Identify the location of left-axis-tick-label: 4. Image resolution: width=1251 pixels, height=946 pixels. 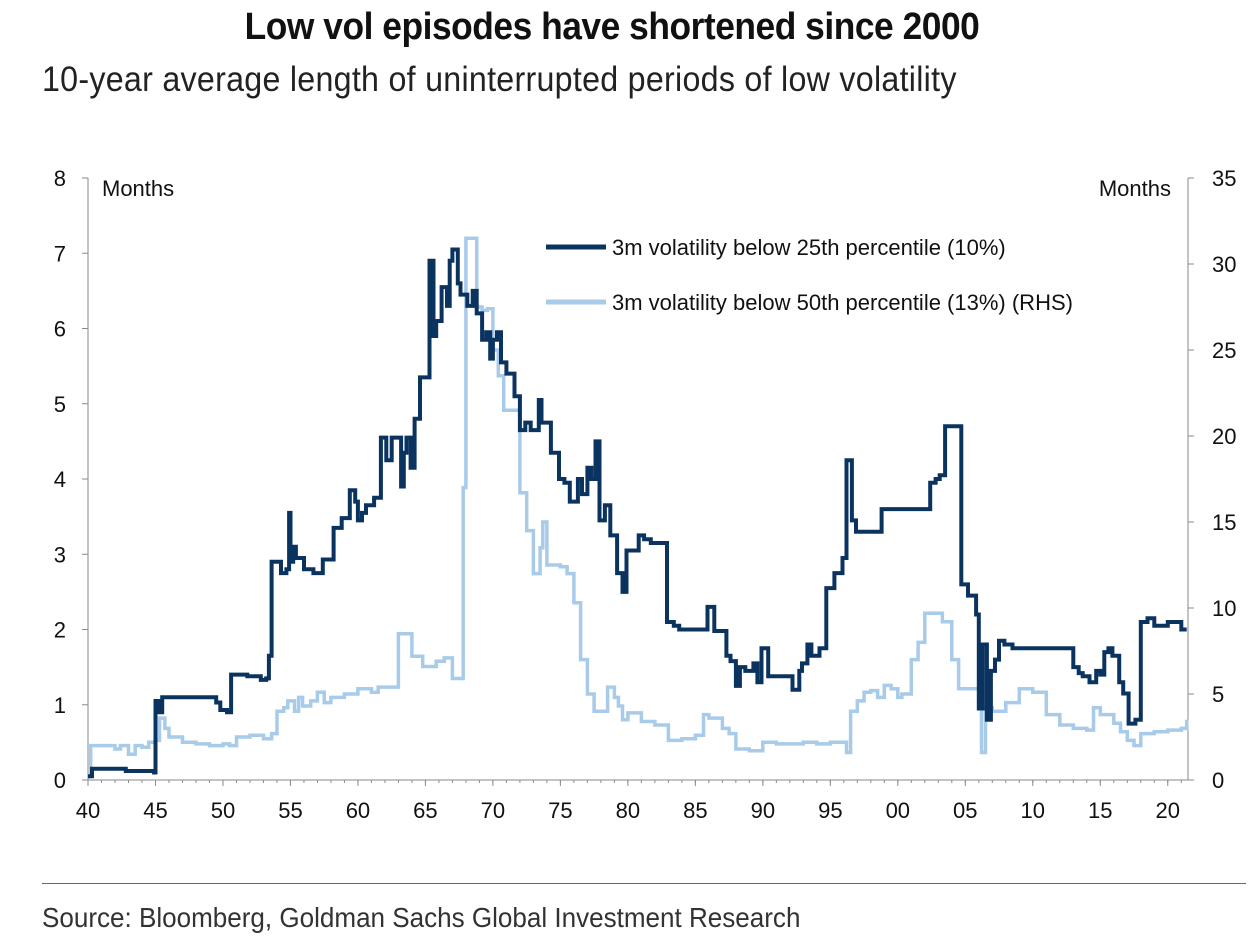
(60, 479).